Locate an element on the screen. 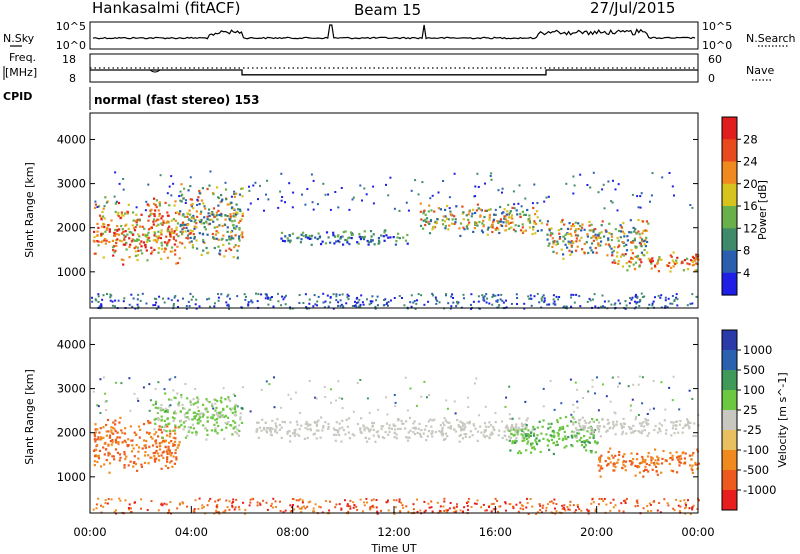  colorbar-frame is located at coordinates (729, 420).